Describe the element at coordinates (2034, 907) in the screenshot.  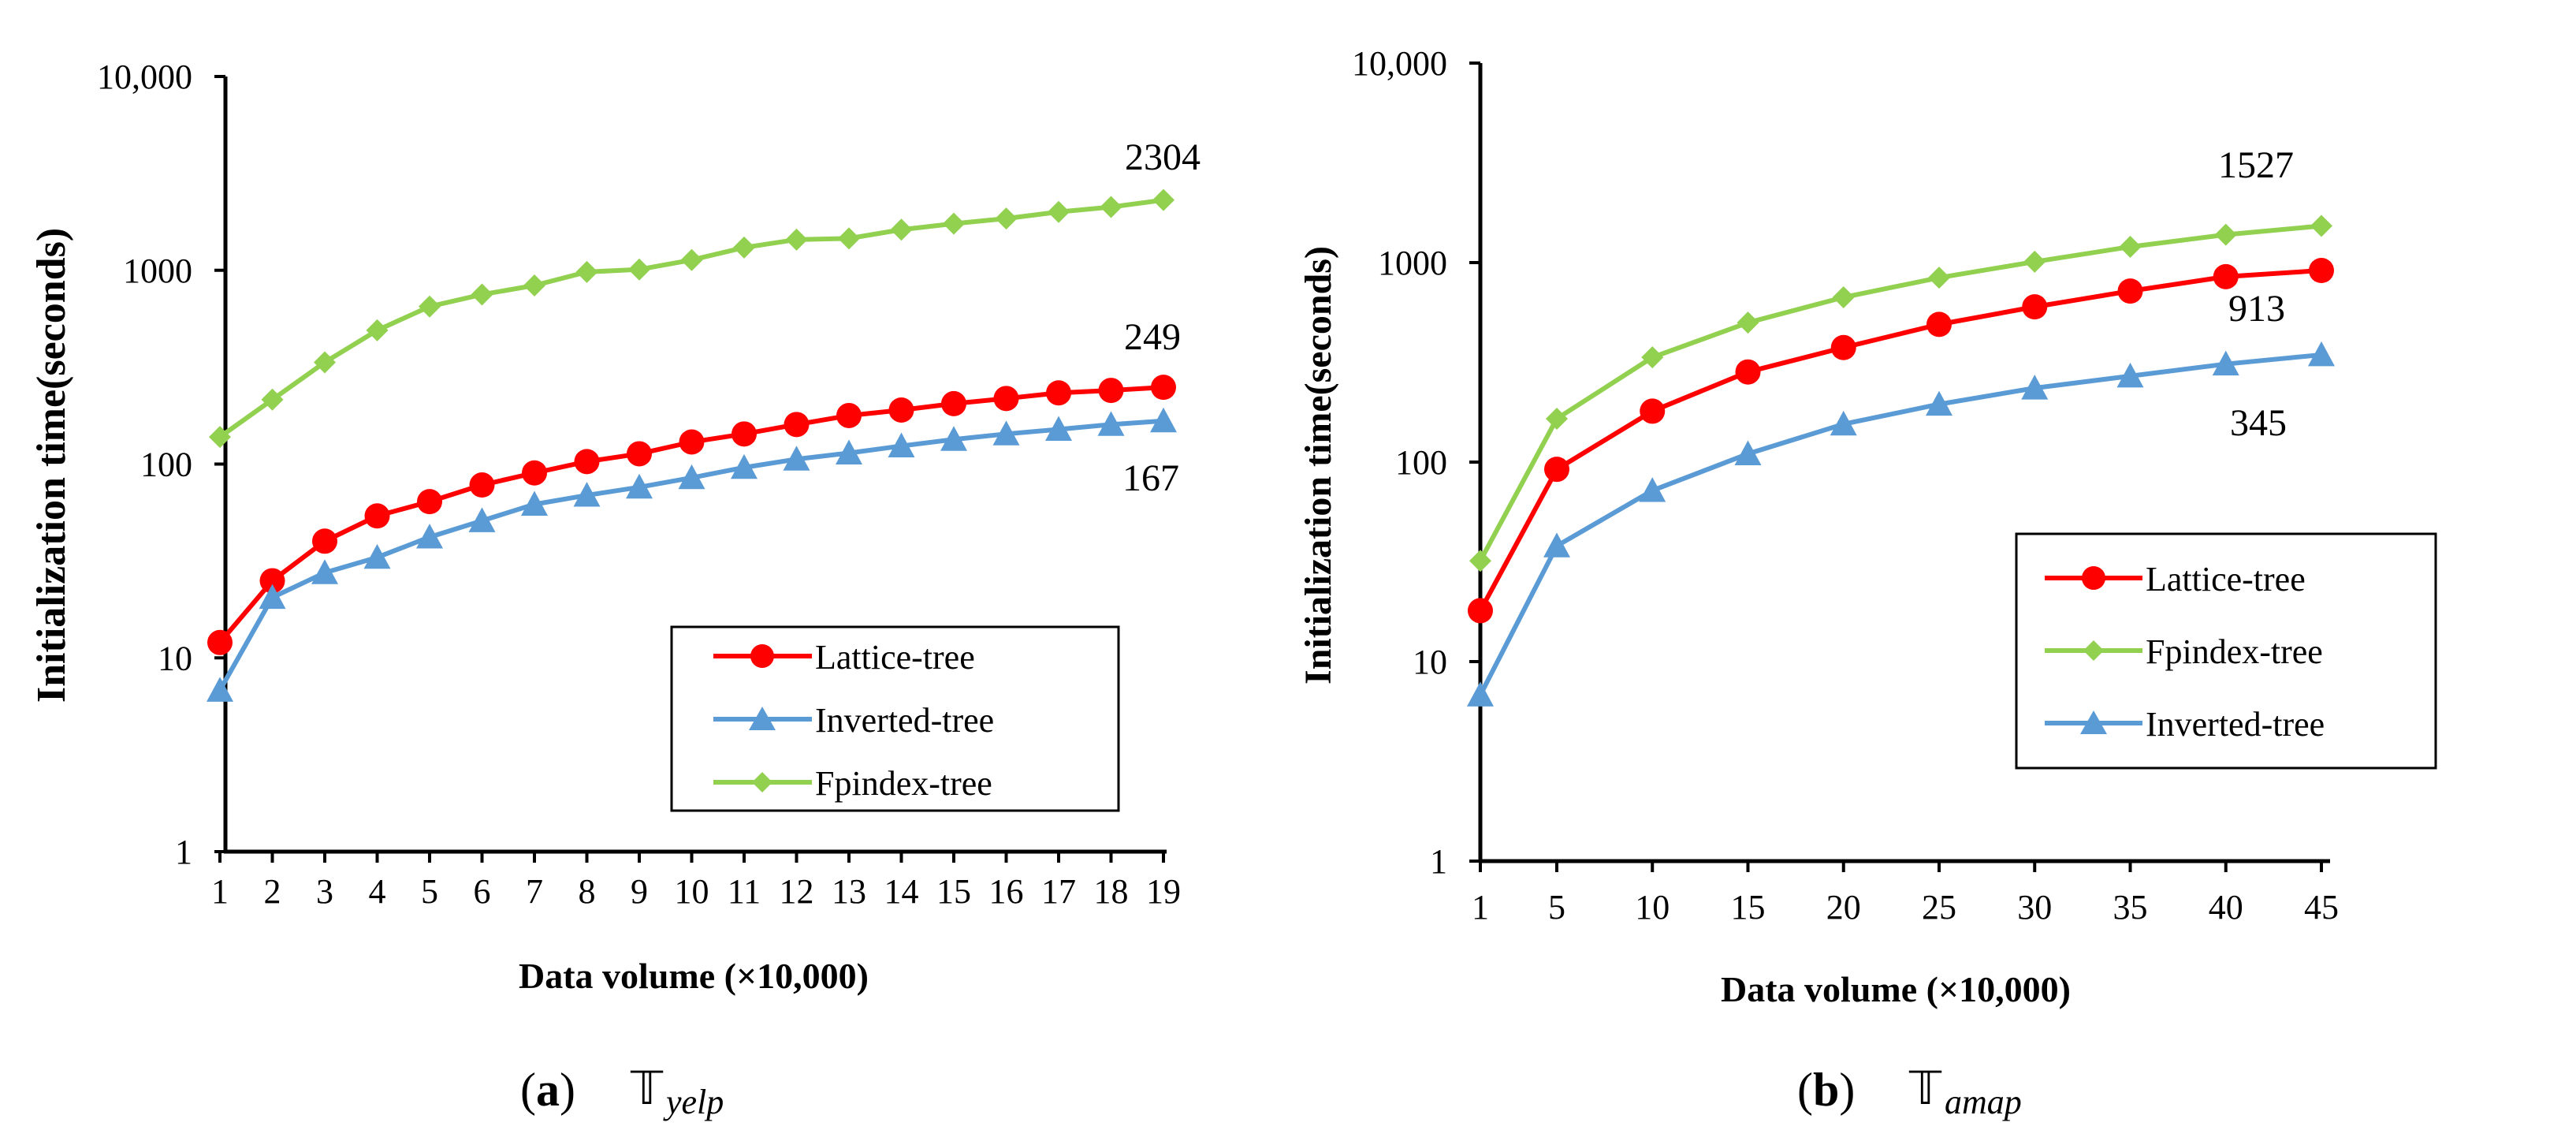
I see `chart-b-xtick-label: 30` at that location.